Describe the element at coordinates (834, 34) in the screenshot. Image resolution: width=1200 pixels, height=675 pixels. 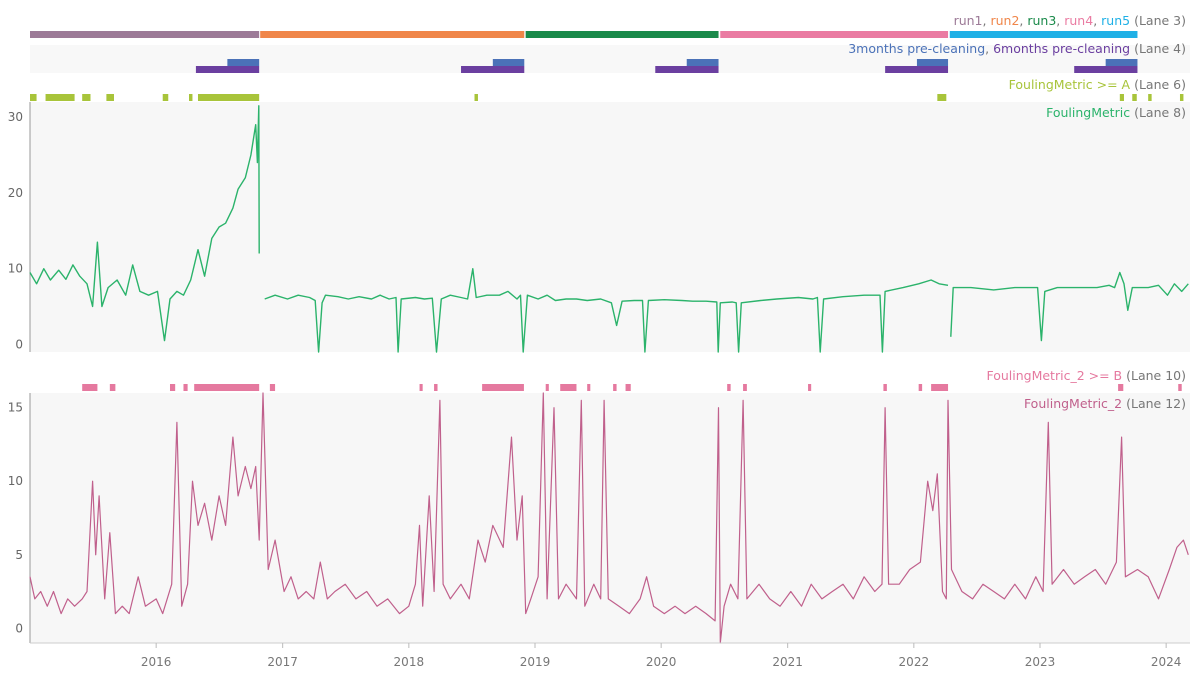
I see `run-bar-run4` at that location.